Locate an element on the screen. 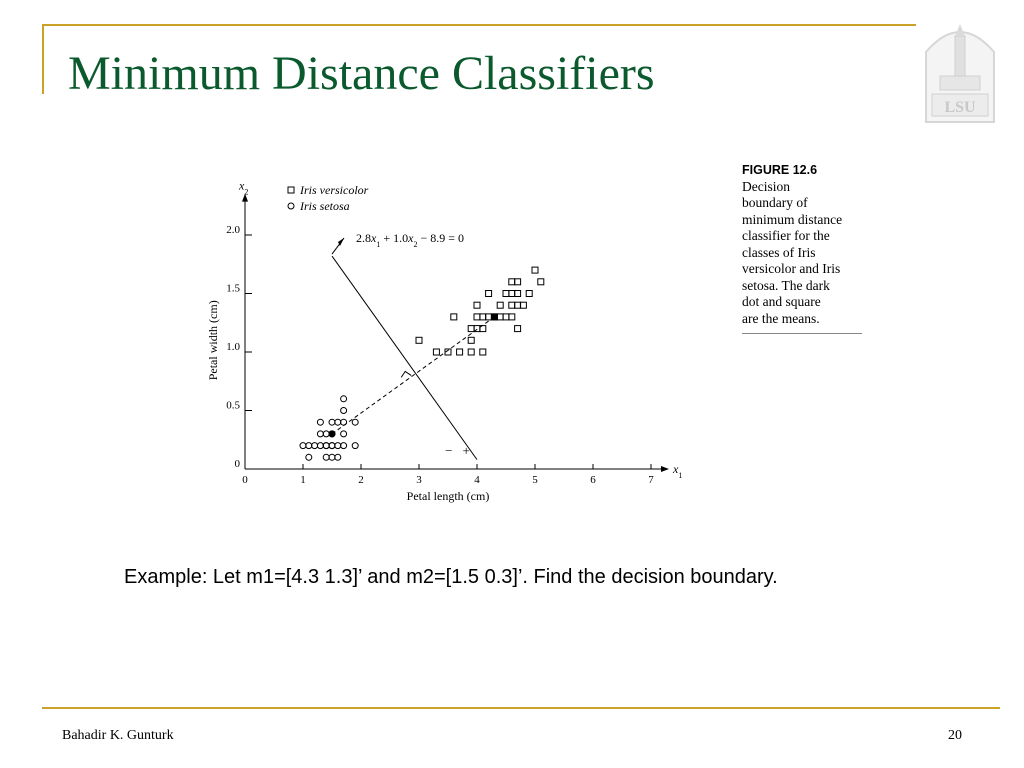 The width and height of the screenshot is (1024, 768). caption-line: classifier for the is located at coordinates (786, 235).